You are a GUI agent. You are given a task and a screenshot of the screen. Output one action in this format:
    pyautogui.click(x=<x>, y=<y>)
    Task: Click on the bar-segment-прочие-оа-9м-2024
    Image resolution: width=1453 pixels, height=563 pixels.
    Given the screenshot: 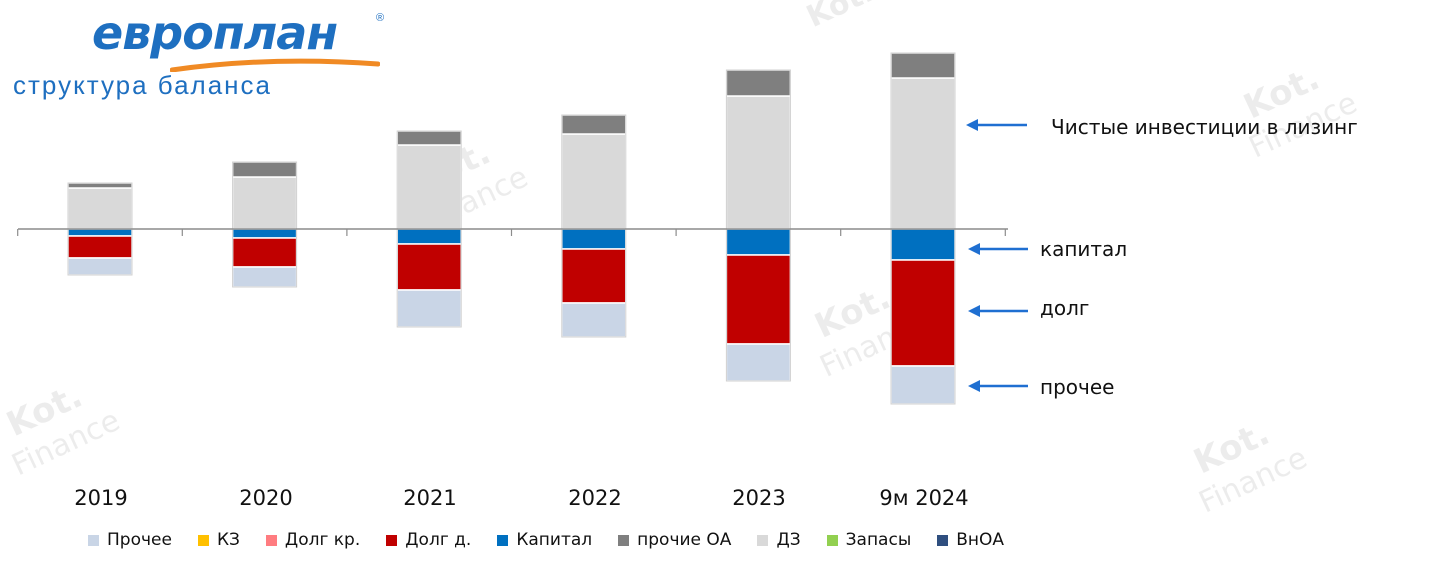 What is the action you would take?
    pyautogui.click(x=923, y=65)
    